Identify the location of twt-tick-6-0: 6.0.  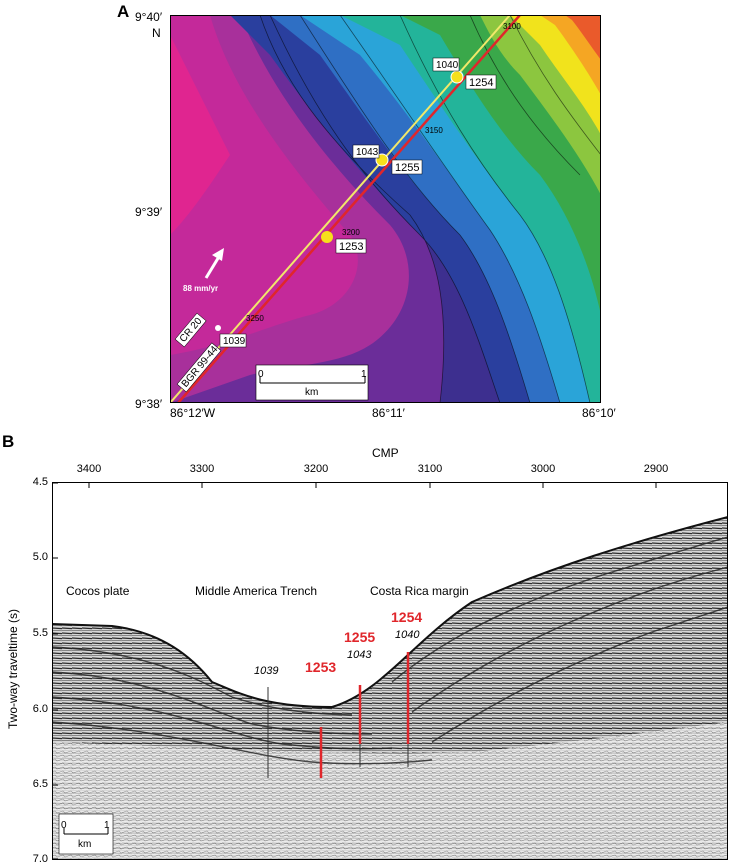
(40, 709).